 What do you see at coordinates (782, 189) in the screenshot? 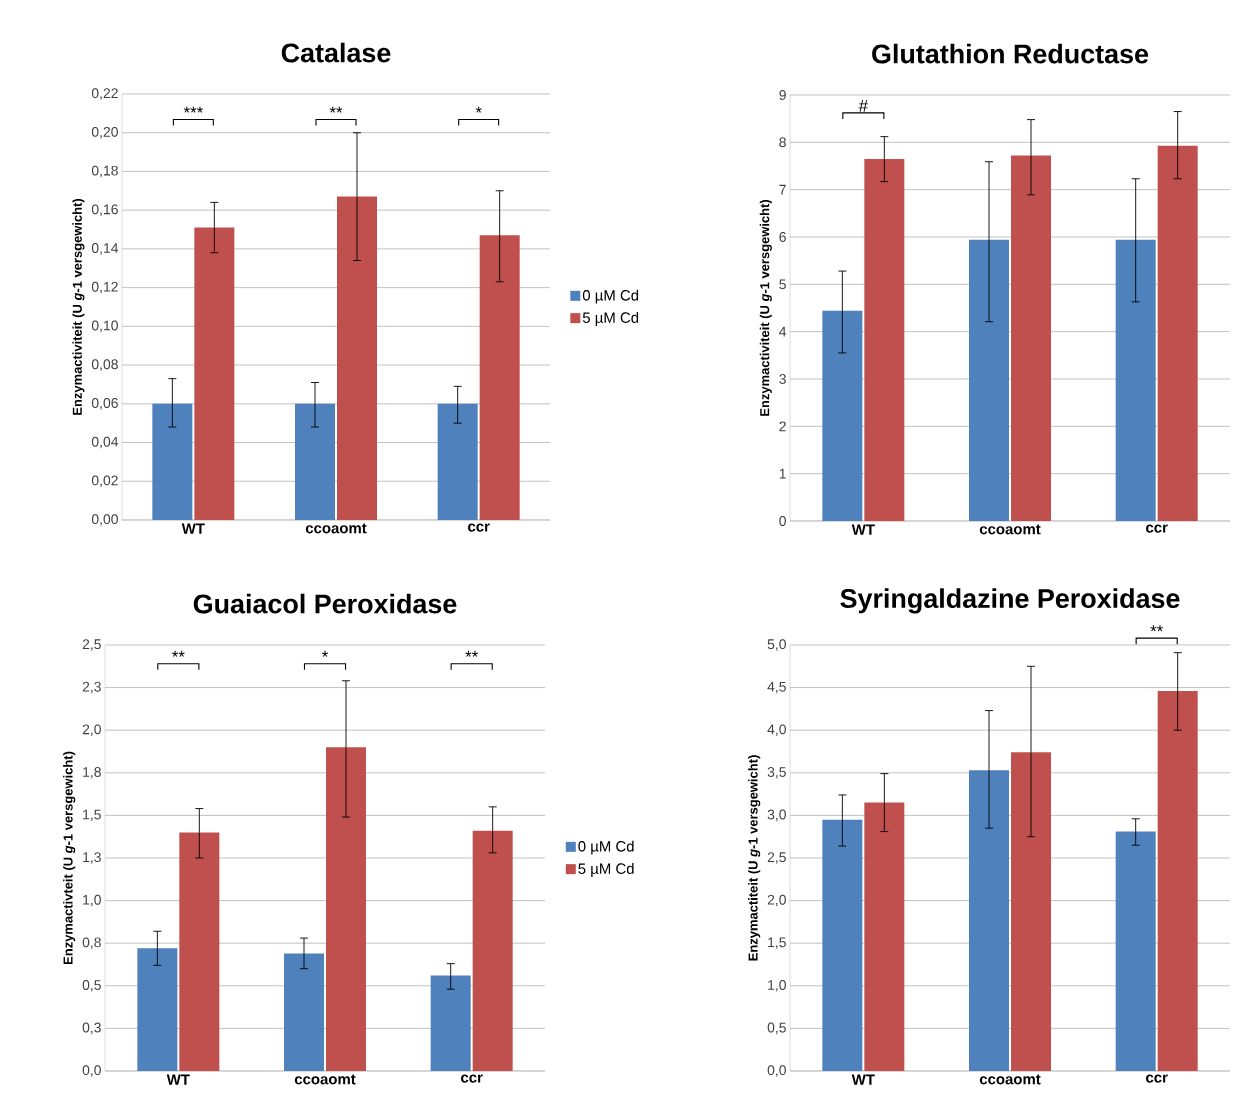
I see `y-tick-label: 7` at bounding box center [782, 189].